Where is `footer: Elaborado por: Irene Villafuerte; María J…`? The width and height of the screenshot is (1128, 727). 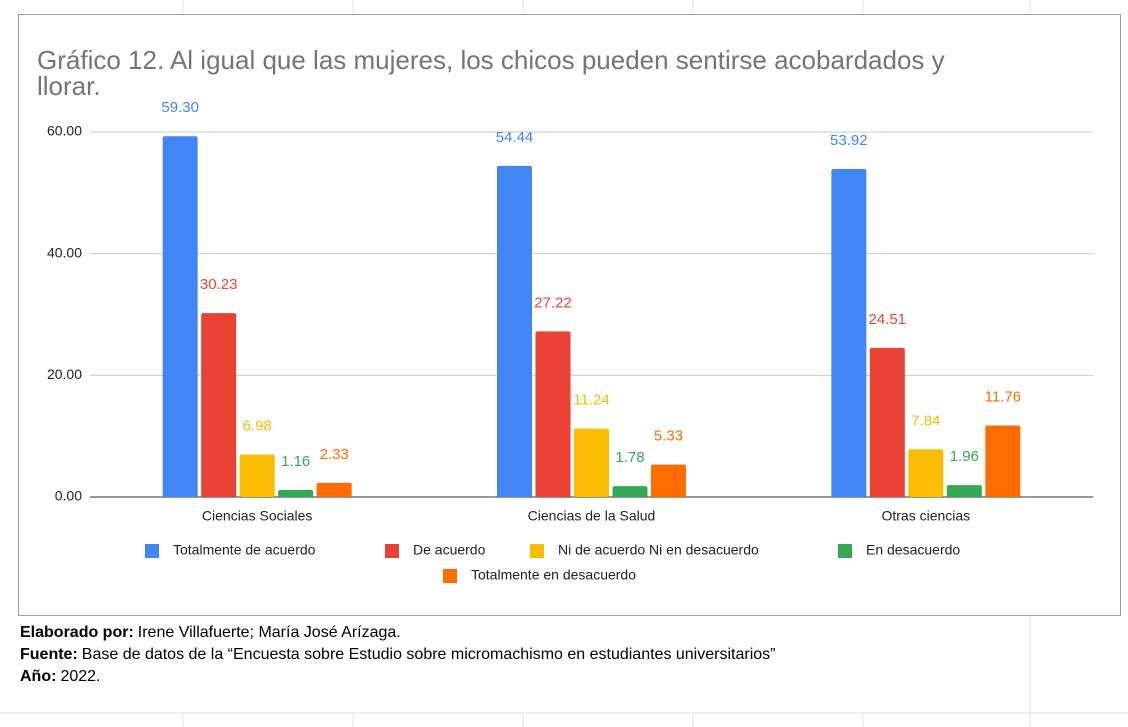 footer: Elaborado por: Irene Villafuerte; María J… is located at coordinates (397, 655).